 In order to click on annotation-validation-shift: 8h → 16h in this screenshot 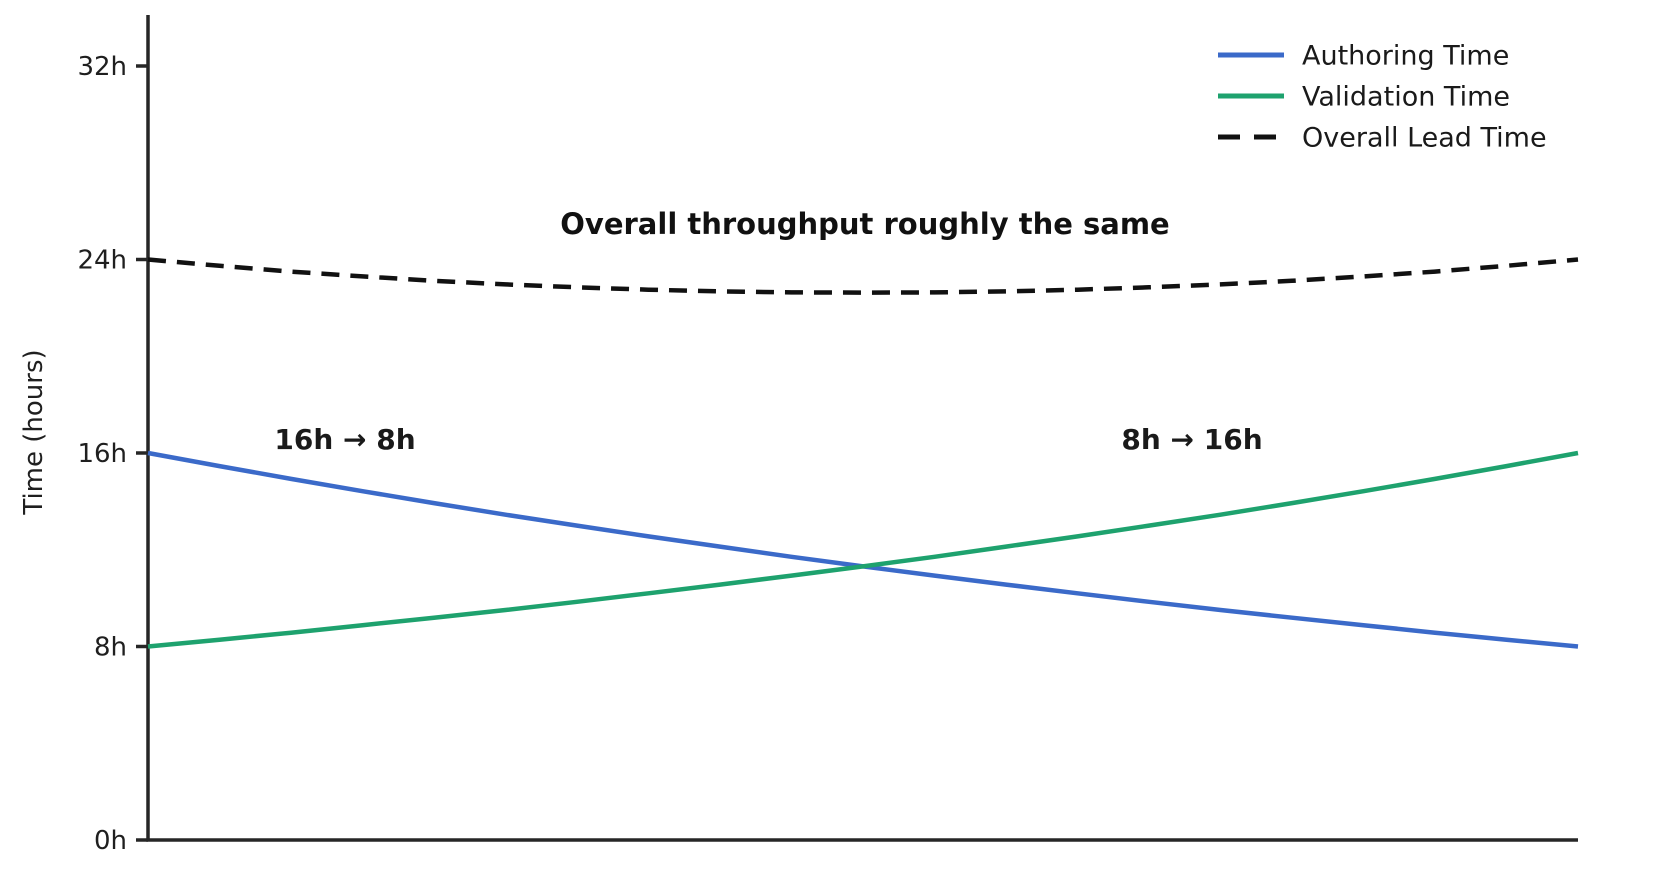, I will do `click(1191, 439)`.